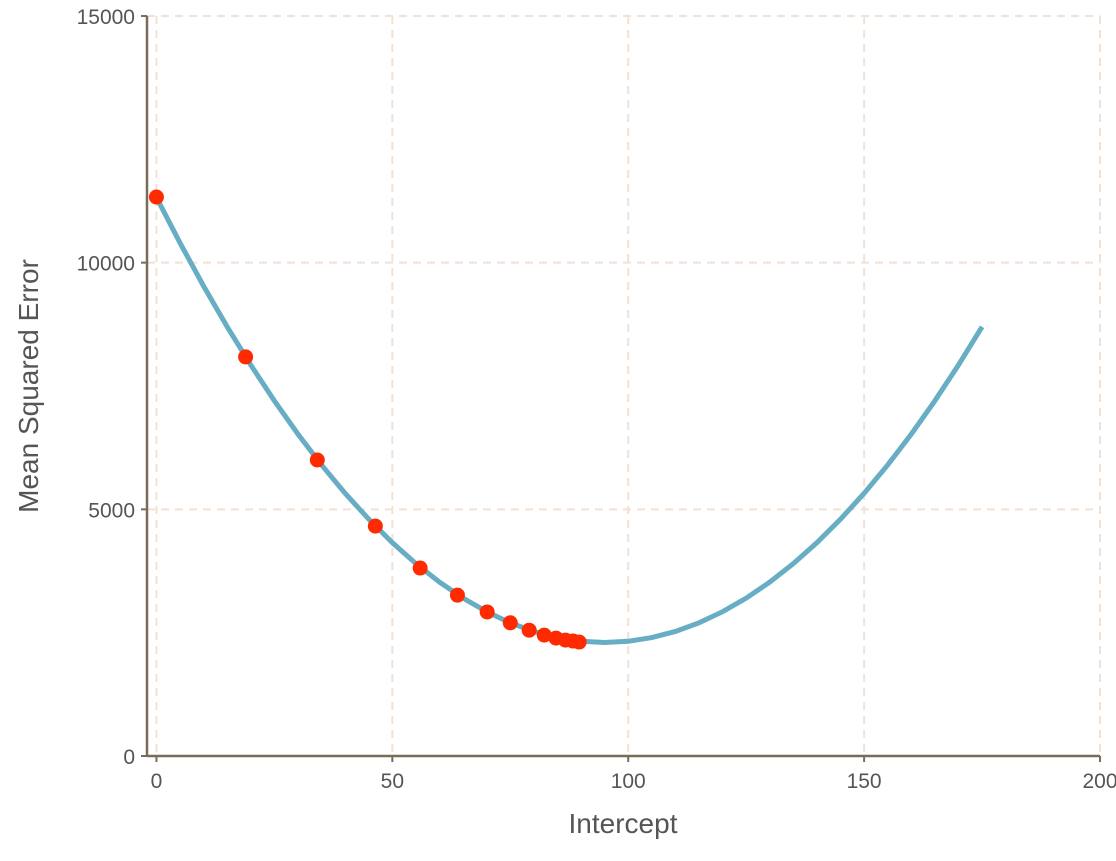  Describe the element at coordinates (864, 781) in the screenshot. I see `x-tick-label: 150` at that location.